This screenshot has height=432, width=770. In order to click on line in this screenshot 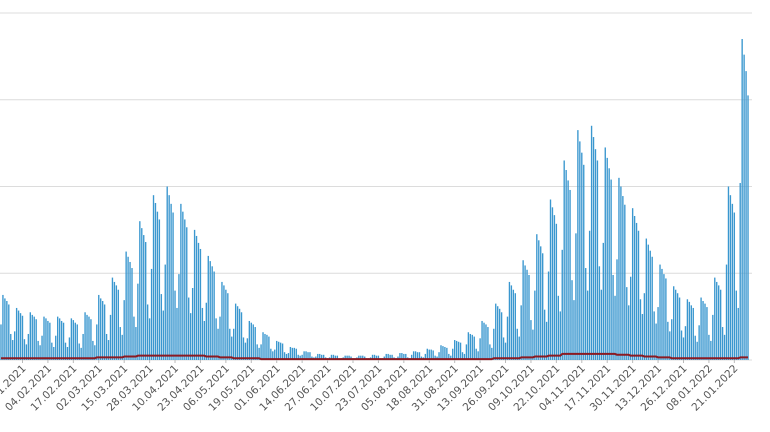, I will do `click(374, 356)`.